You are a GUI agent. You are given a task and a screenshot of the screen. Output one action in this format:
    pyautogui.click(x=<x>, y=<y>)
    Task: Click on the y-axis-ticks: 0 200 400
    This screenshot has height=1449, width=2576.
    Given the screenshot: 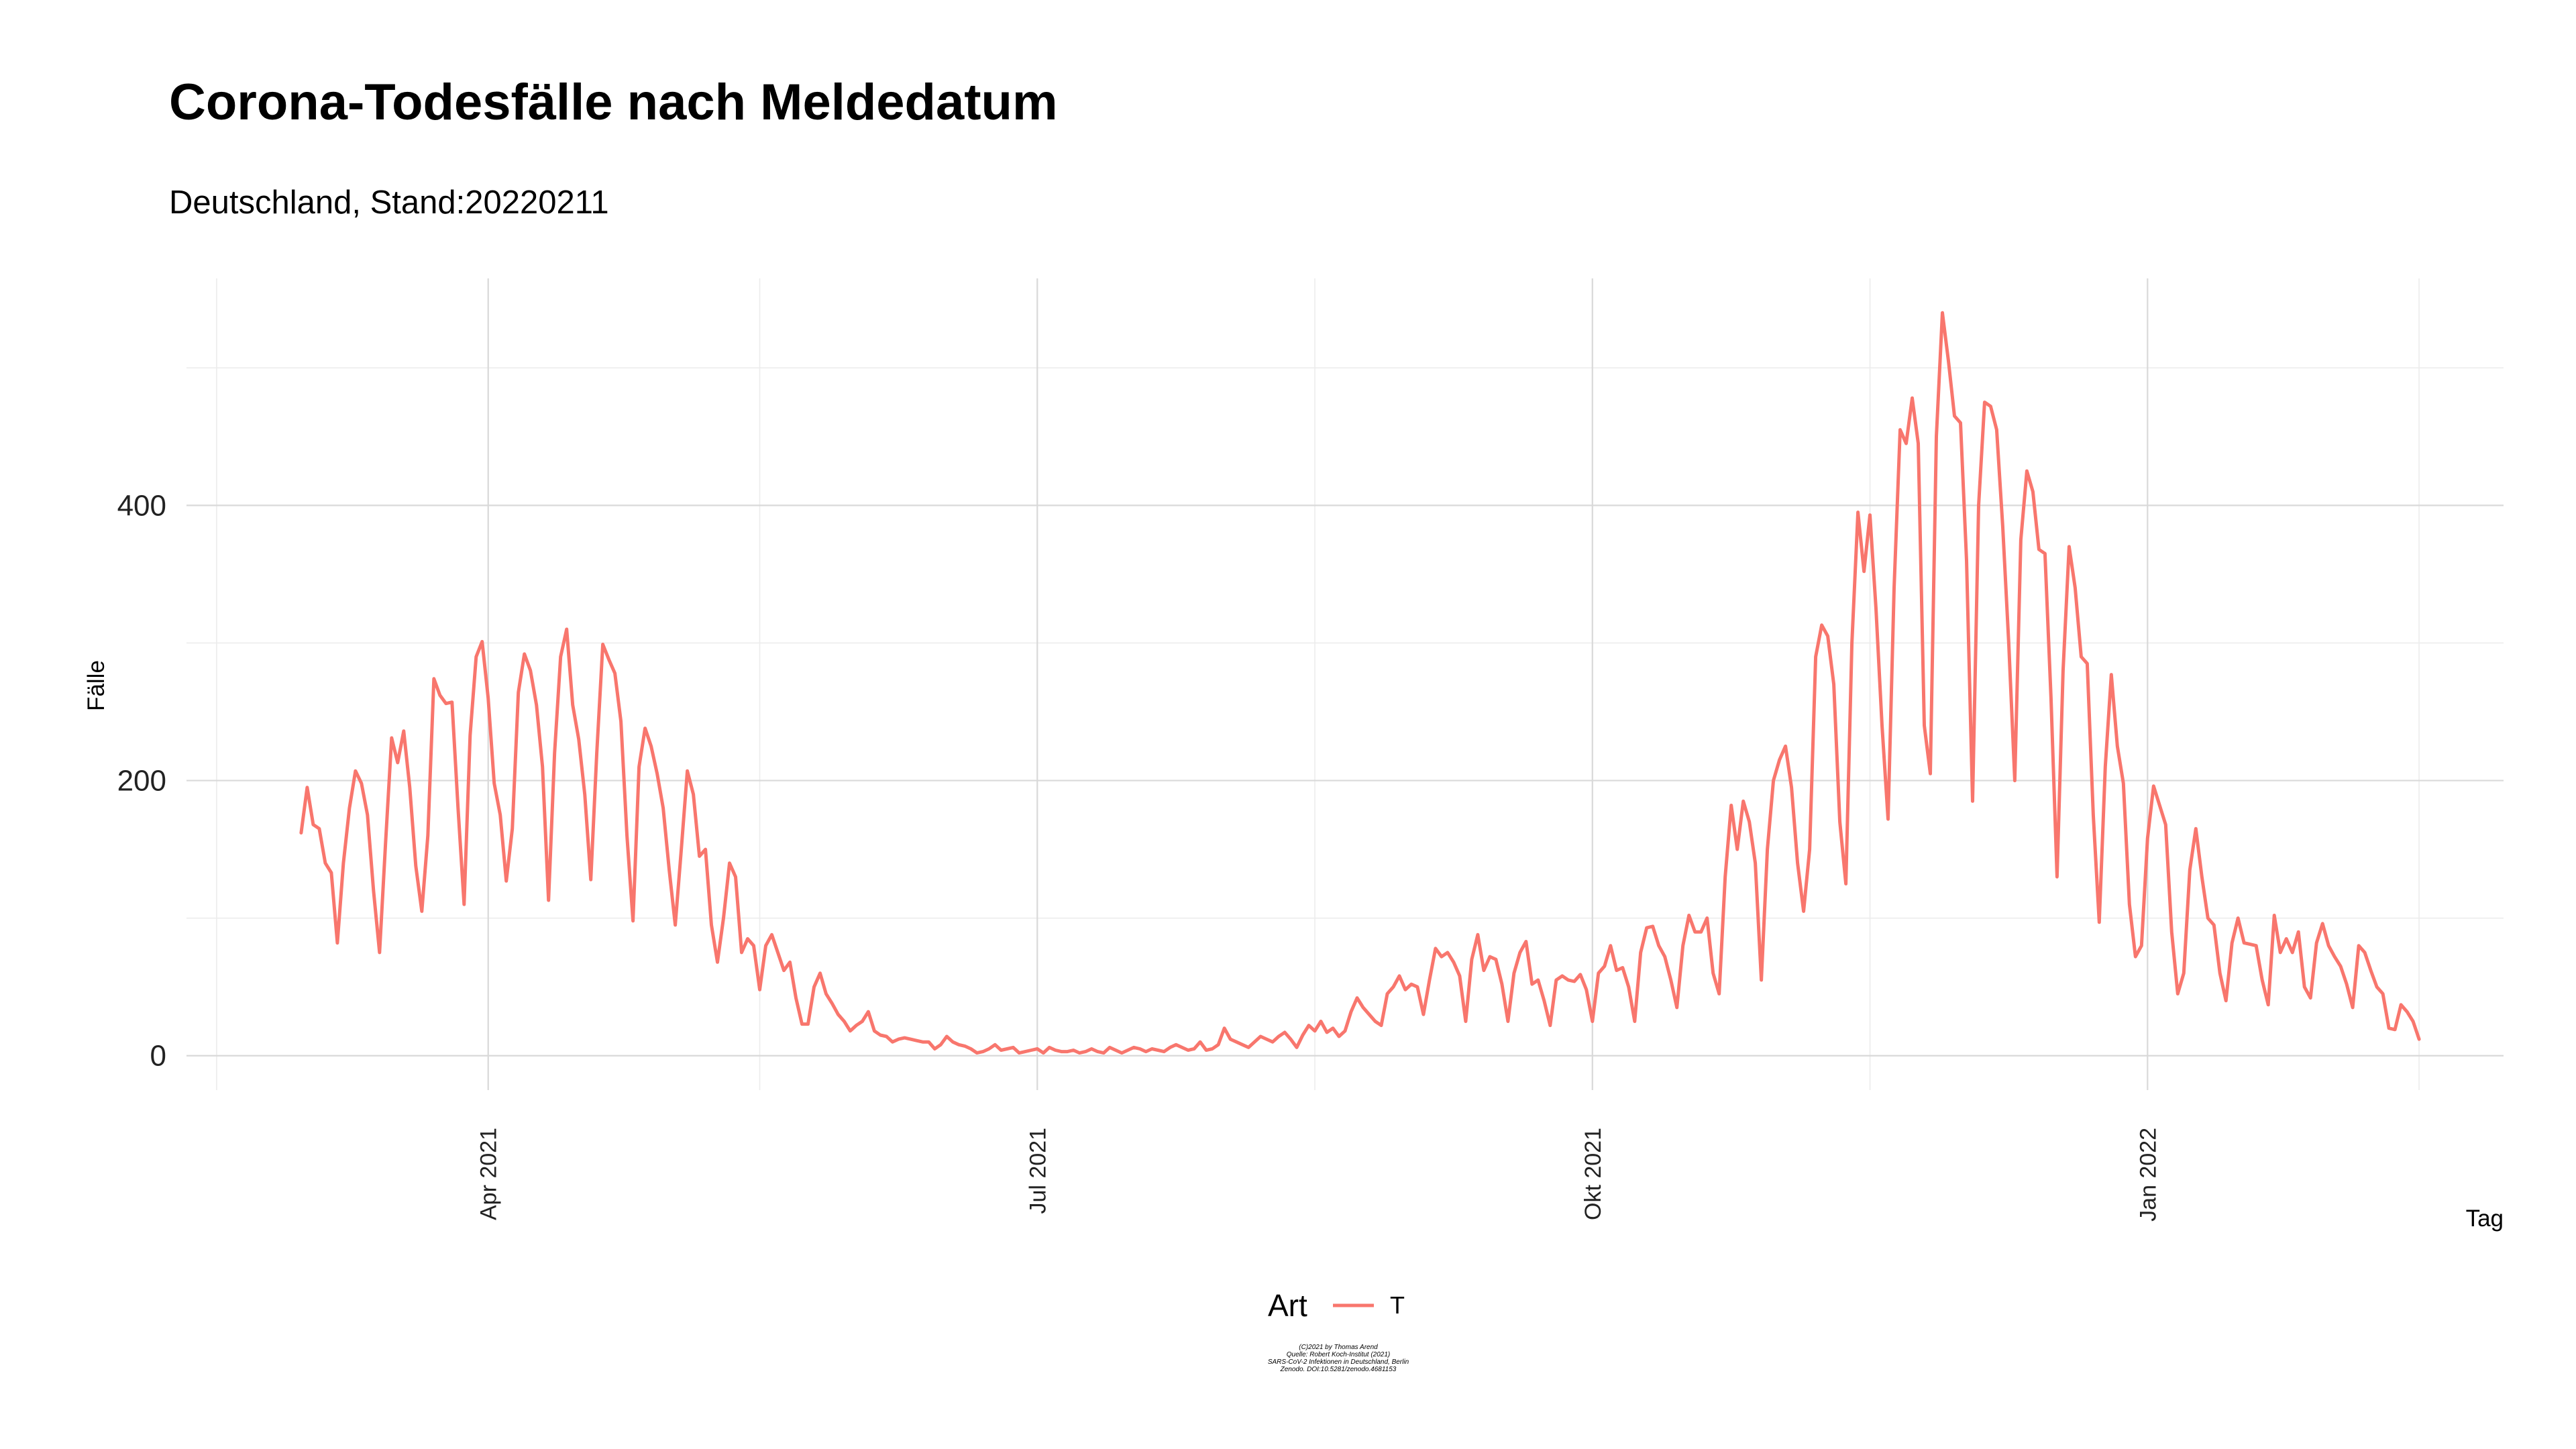 What is the action you would take?
    pyautogui.click(x=141, y=780)
    